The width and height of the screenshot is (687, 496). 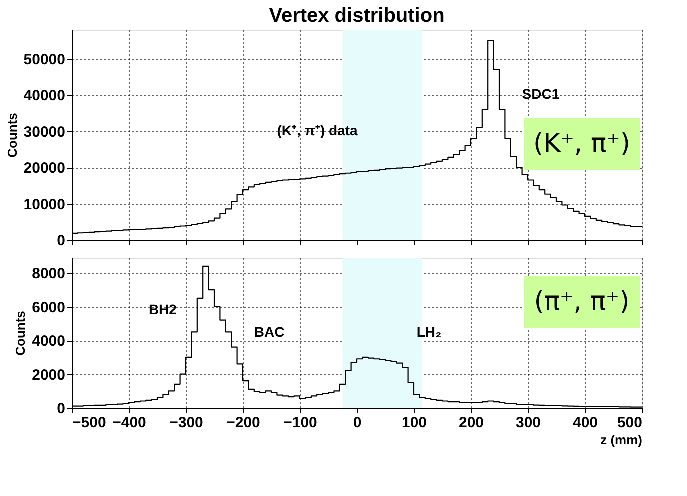 What do you see at coordinates (471, 423) in the screenshot?
I see `x-tick-label: 200` at bounding box center [471, 423].